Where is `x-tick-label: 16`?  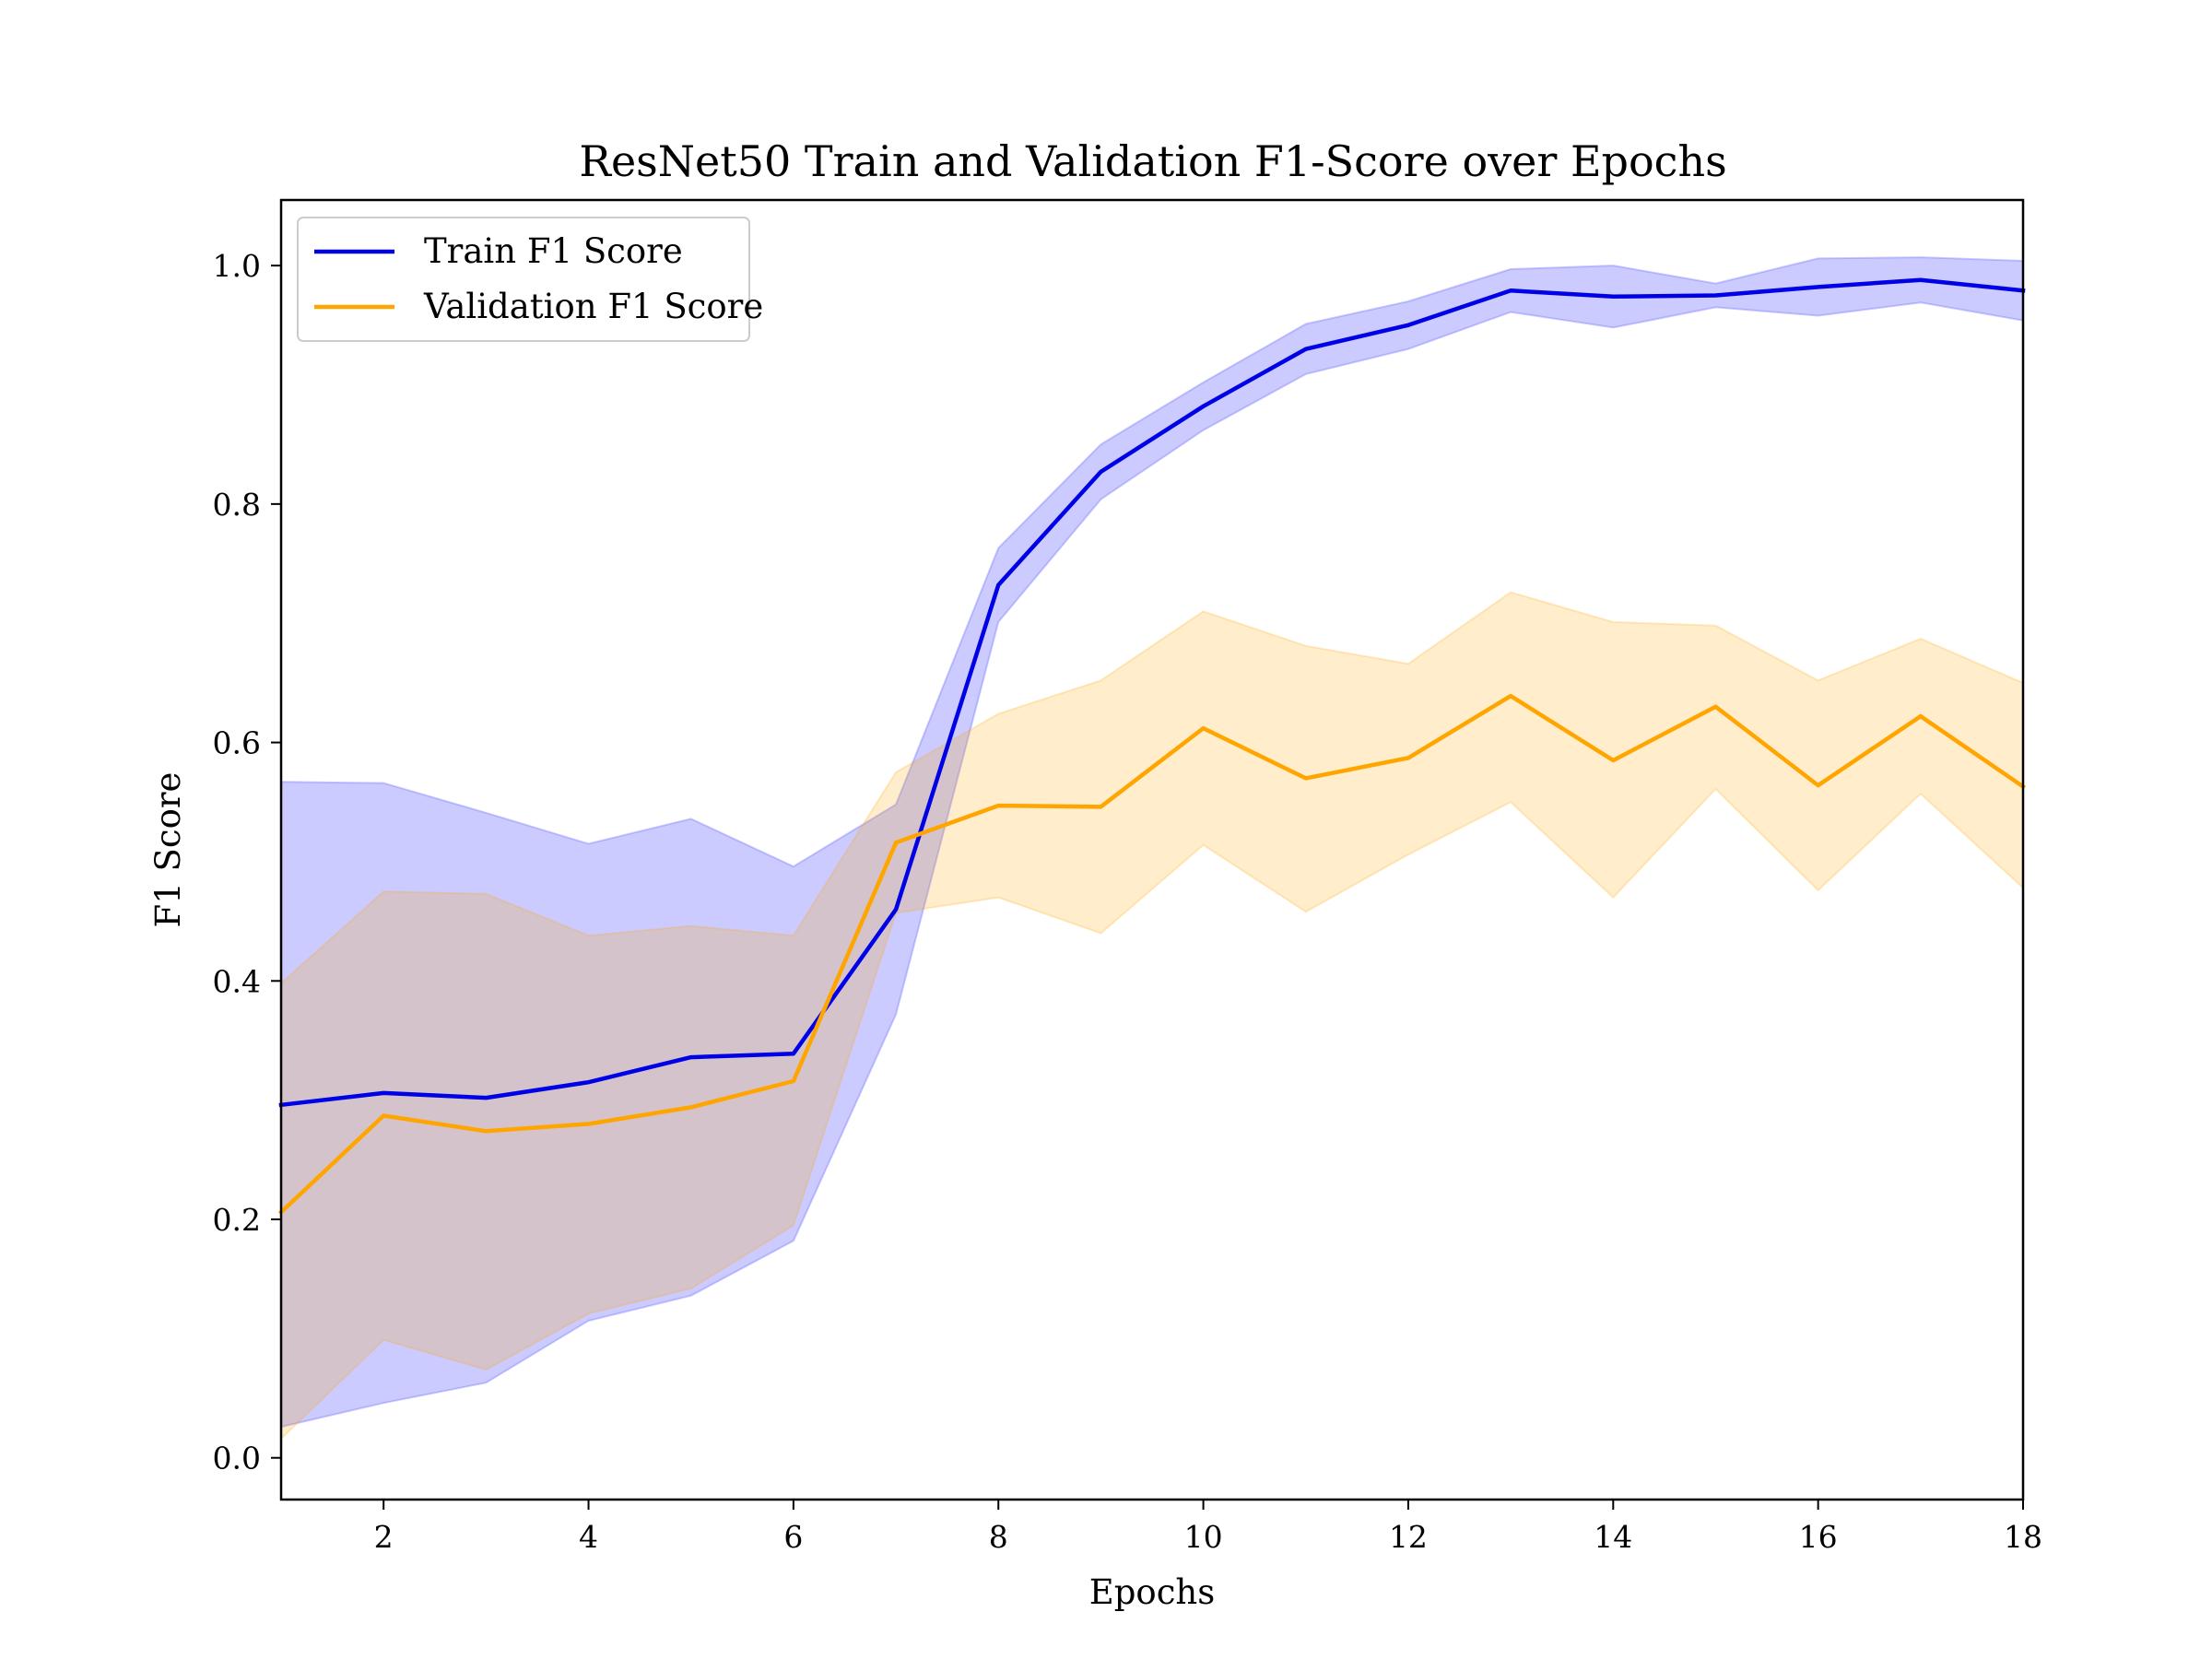 x-tick-label: 16 is located at coordinates (1818, 1537).